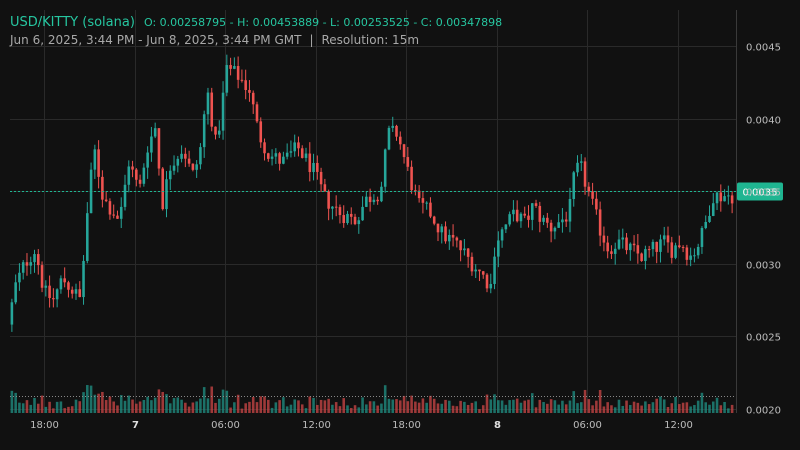 This screenshot has width=800, height=450. What do you see at coordinates (763, 411) in the screenshot?
I see `price-tick-label: 0.0020` at bounding box center [763, 411].